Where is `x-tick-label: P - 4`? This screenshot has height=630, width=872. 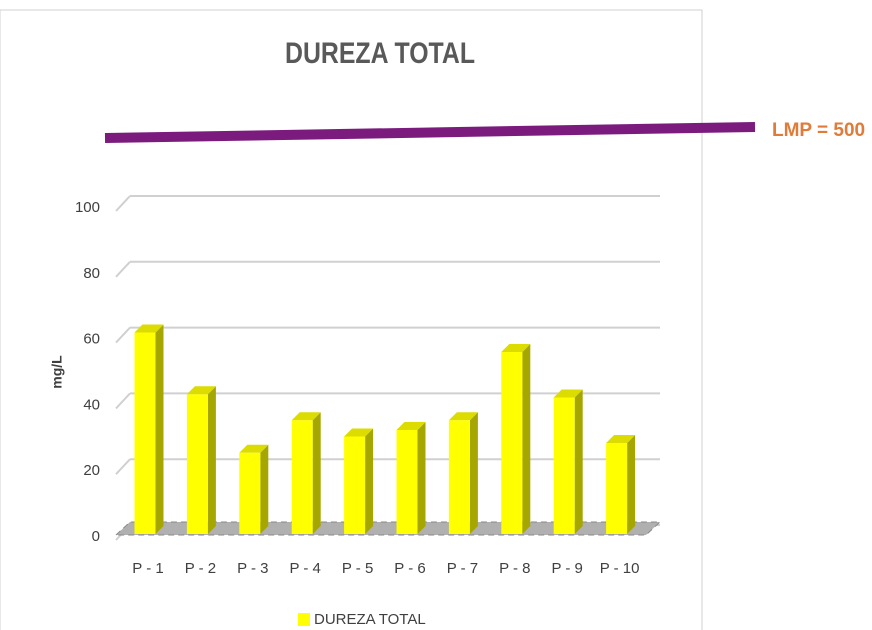 x-tick-label: P - 4 is located at coordinates (304, 568).